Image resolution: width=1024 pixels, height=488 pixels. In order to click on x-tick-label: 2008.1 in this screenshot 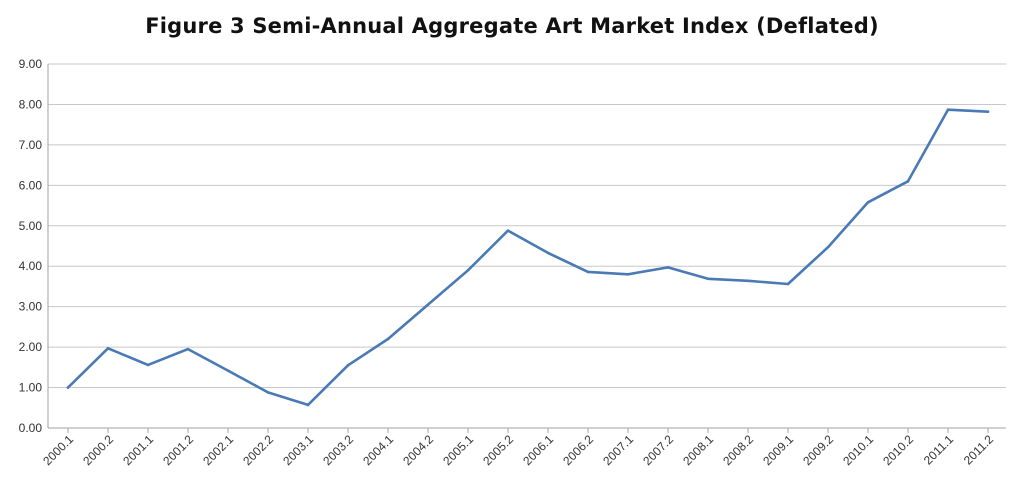, I will do `click(698, 450)`.